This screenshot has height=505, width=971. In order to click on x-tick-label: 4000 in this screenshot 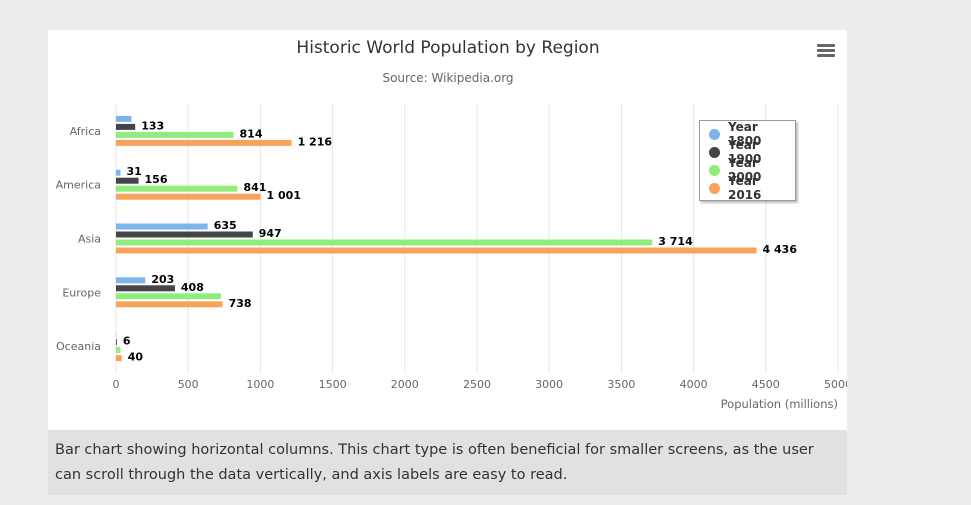, I will do `click(694, 384)`.